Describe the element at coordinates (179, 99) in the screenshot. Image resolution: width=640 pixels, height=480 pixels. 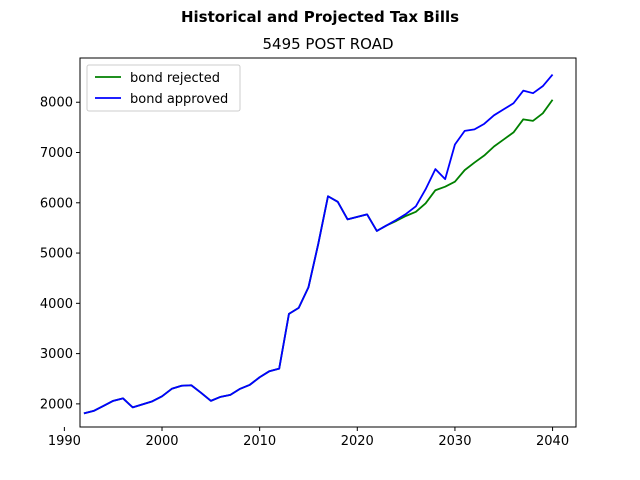
I see `legend-label-2: bond approved` at that location.